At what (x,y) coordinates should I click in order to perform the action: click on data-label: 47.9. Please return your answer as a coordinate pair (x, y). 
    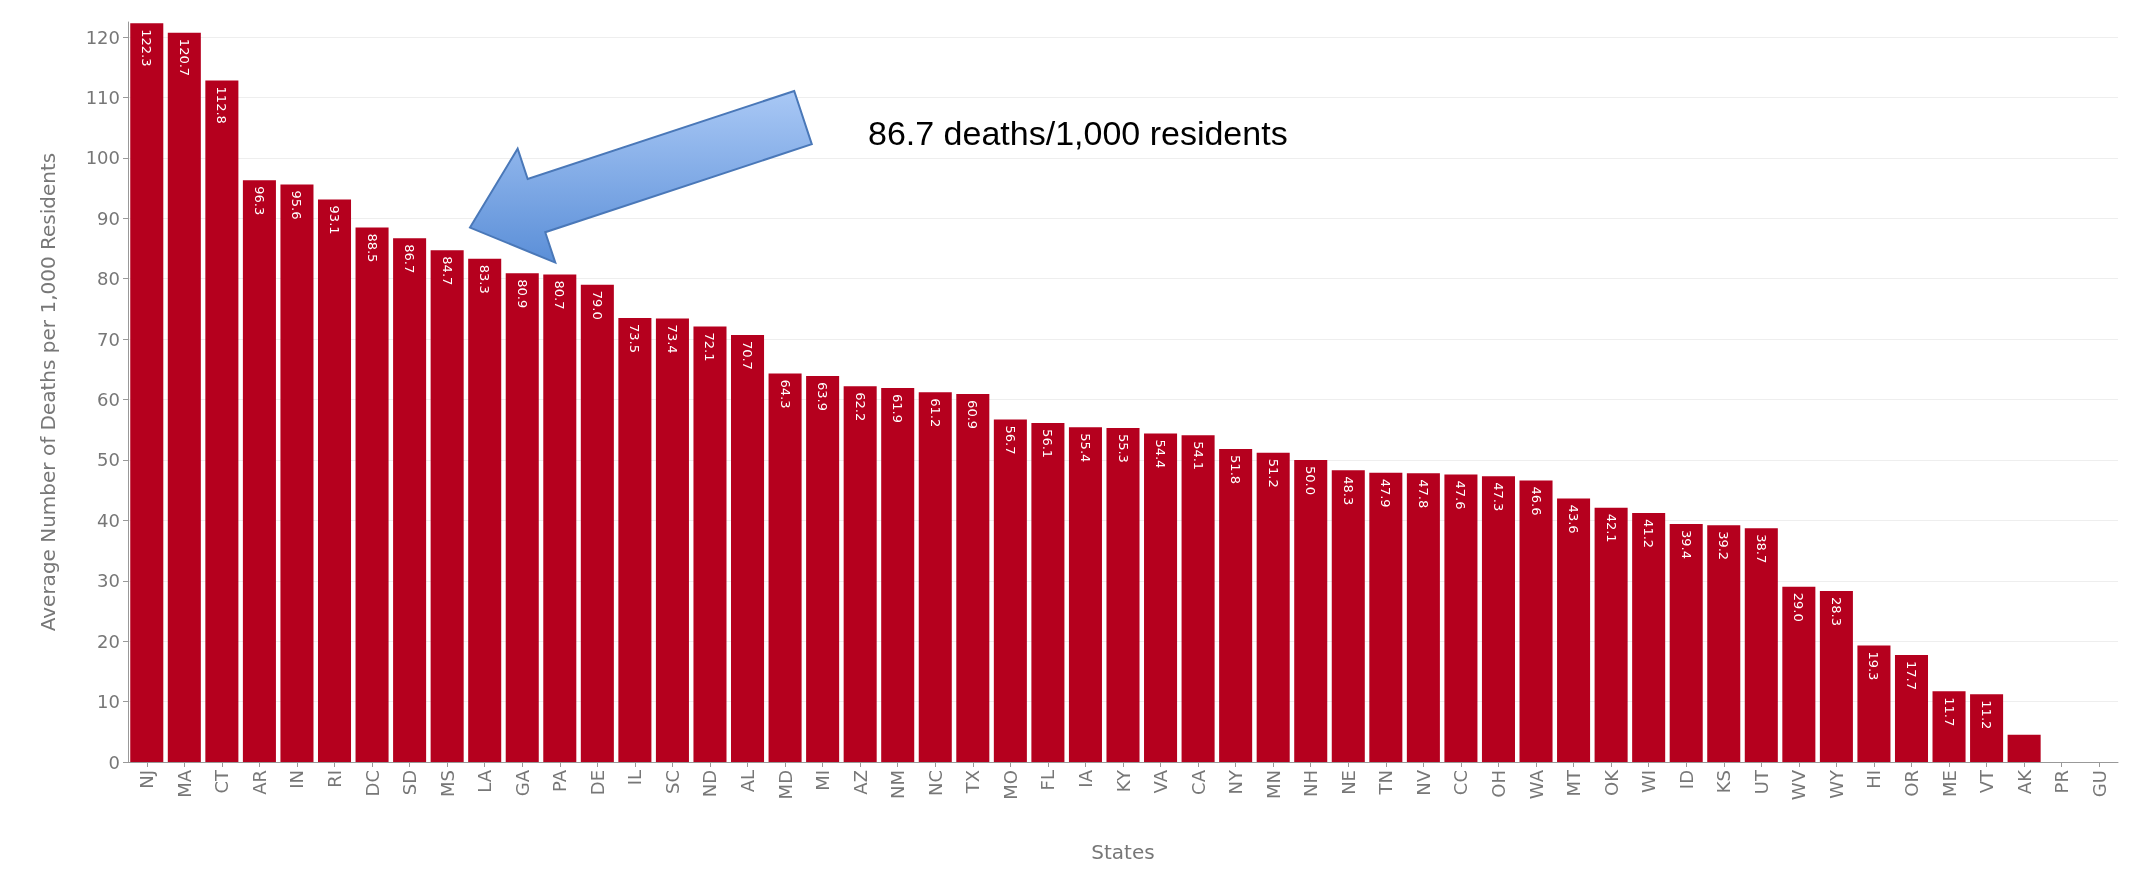
    Looking at the image, I should click on (1386, 493).